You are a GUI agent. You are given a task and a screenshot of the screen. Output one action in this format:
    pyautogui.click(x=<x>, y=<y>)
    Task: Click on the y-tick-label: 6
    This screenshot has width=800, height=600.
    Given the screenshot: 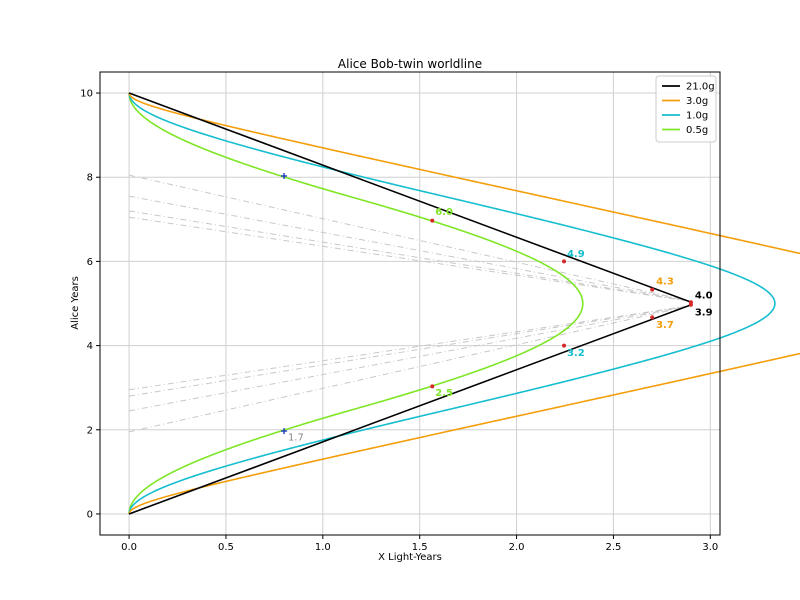 What is the action you would take?
    pyautogui.click(x=90, y=262)
    